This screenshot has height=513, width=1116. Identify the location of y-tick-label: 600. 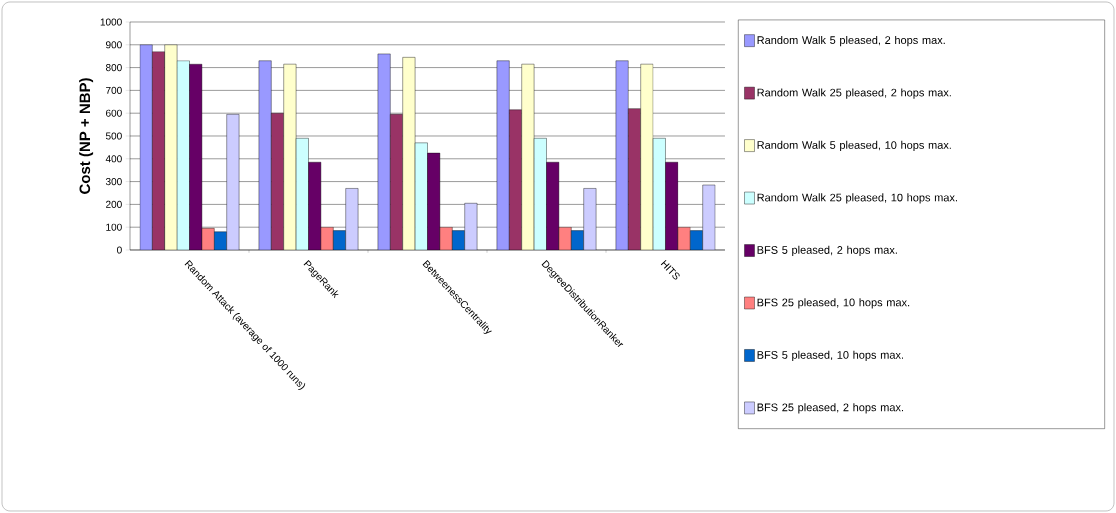
(114, 113).